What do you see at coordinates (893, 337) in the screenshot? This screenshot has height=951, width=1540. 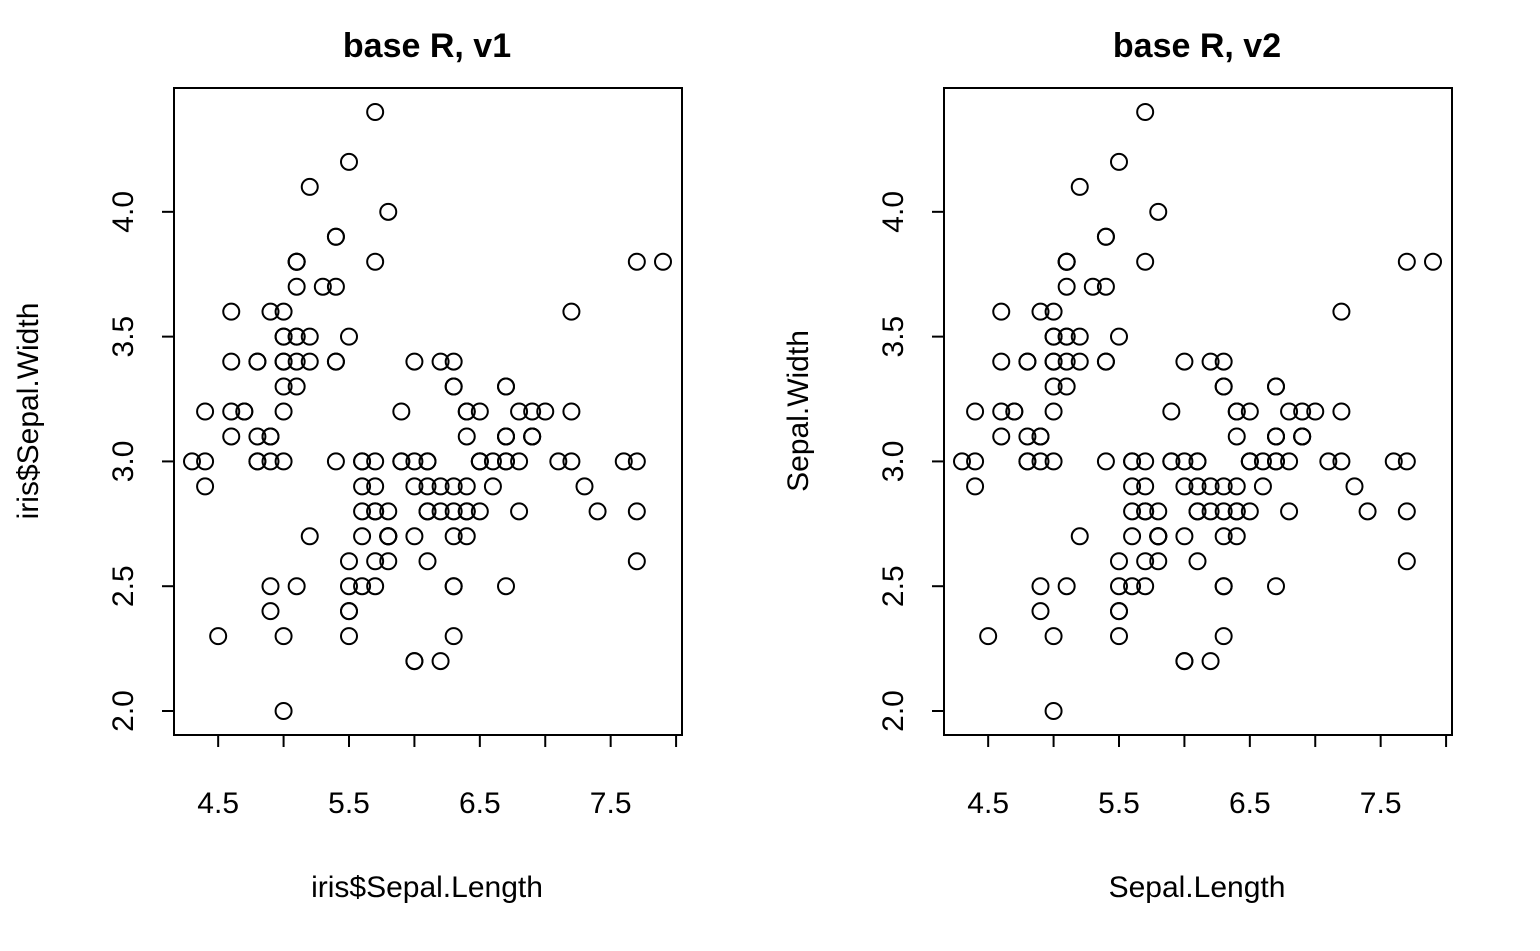 I see `y-tick-label: 3.5` at bounding box center [893, 337].